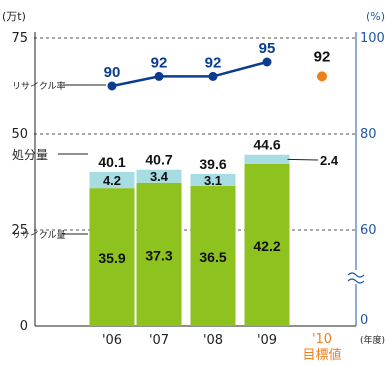 The width and height of the screenshot is (386, 365). What do you see at coordinates (19, 38) in the screenshot?
I see `left-tick-75: 75` at bounding box center [19, 38].